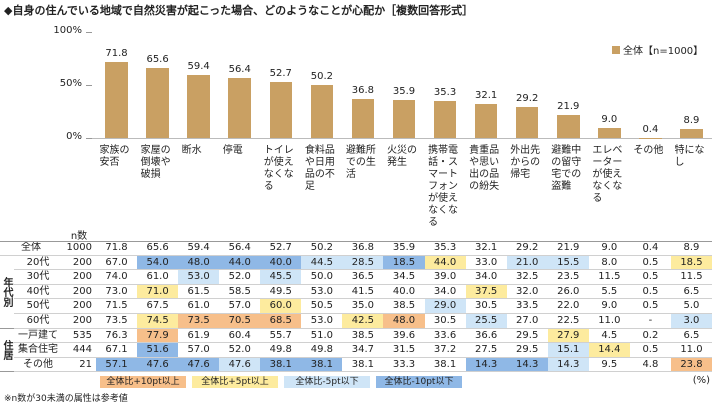 This screenshot has width=720, height=405. What do you see at coordinates (568, 350) in the screenshot?
I see `table-cell: 15.1` at bounding box center [568, 350].